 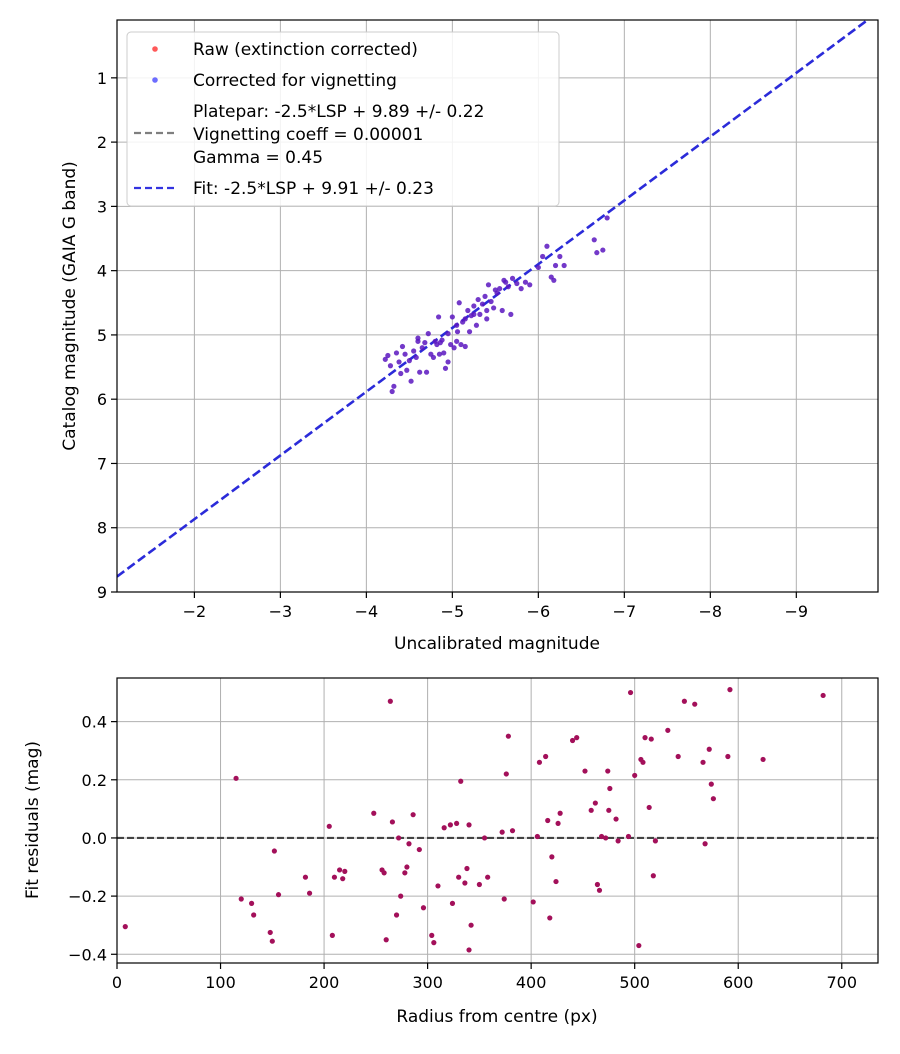 I want to click on y-tick-label: 8, so click(x=102, y=528).